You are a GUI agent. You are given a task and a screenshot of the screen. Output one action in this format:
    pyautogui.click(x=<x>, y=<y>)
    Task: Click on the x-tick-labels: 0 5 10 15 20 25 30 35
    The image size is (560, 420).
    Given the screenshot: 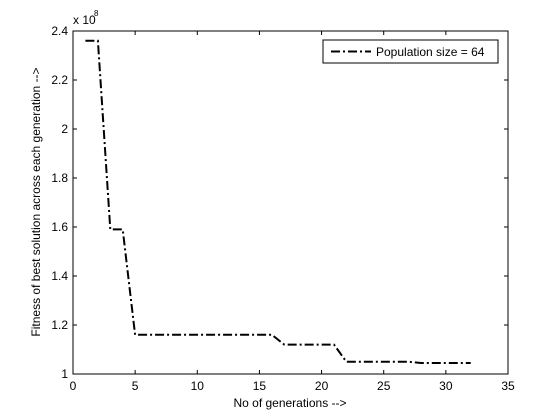 What is the action you would take?
    pyautogui.click(x=292, y=386)
    